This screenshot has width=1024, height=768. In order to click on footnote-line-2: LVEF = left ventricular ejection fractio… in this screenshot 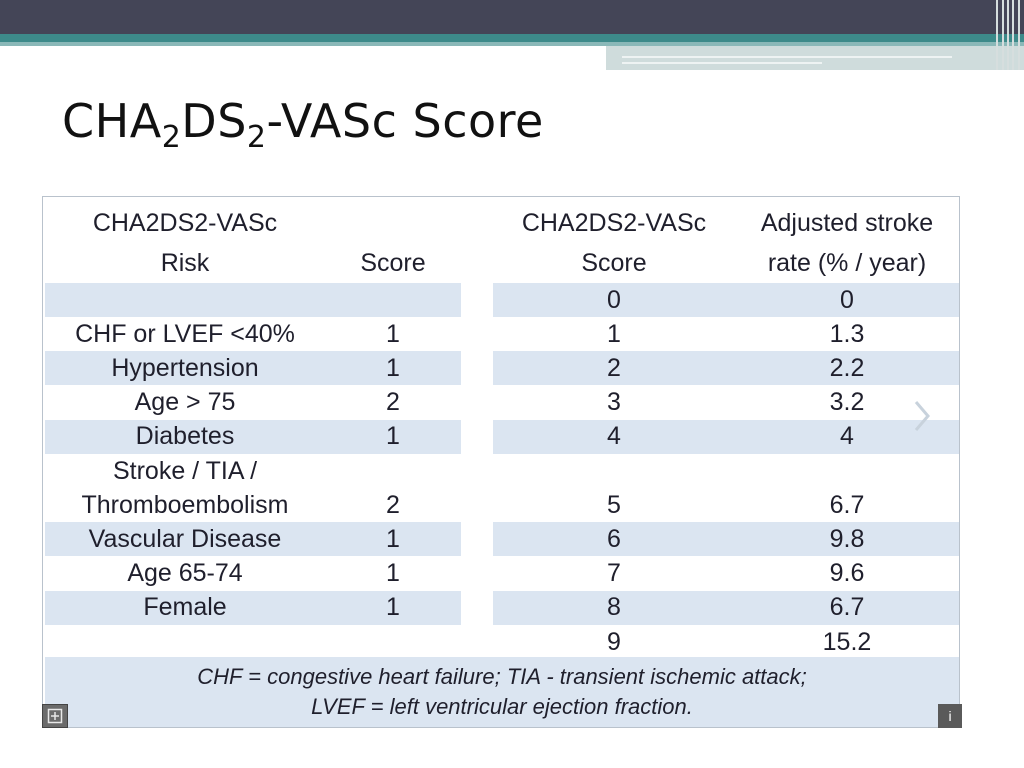, I will do `click(502, 706)`.